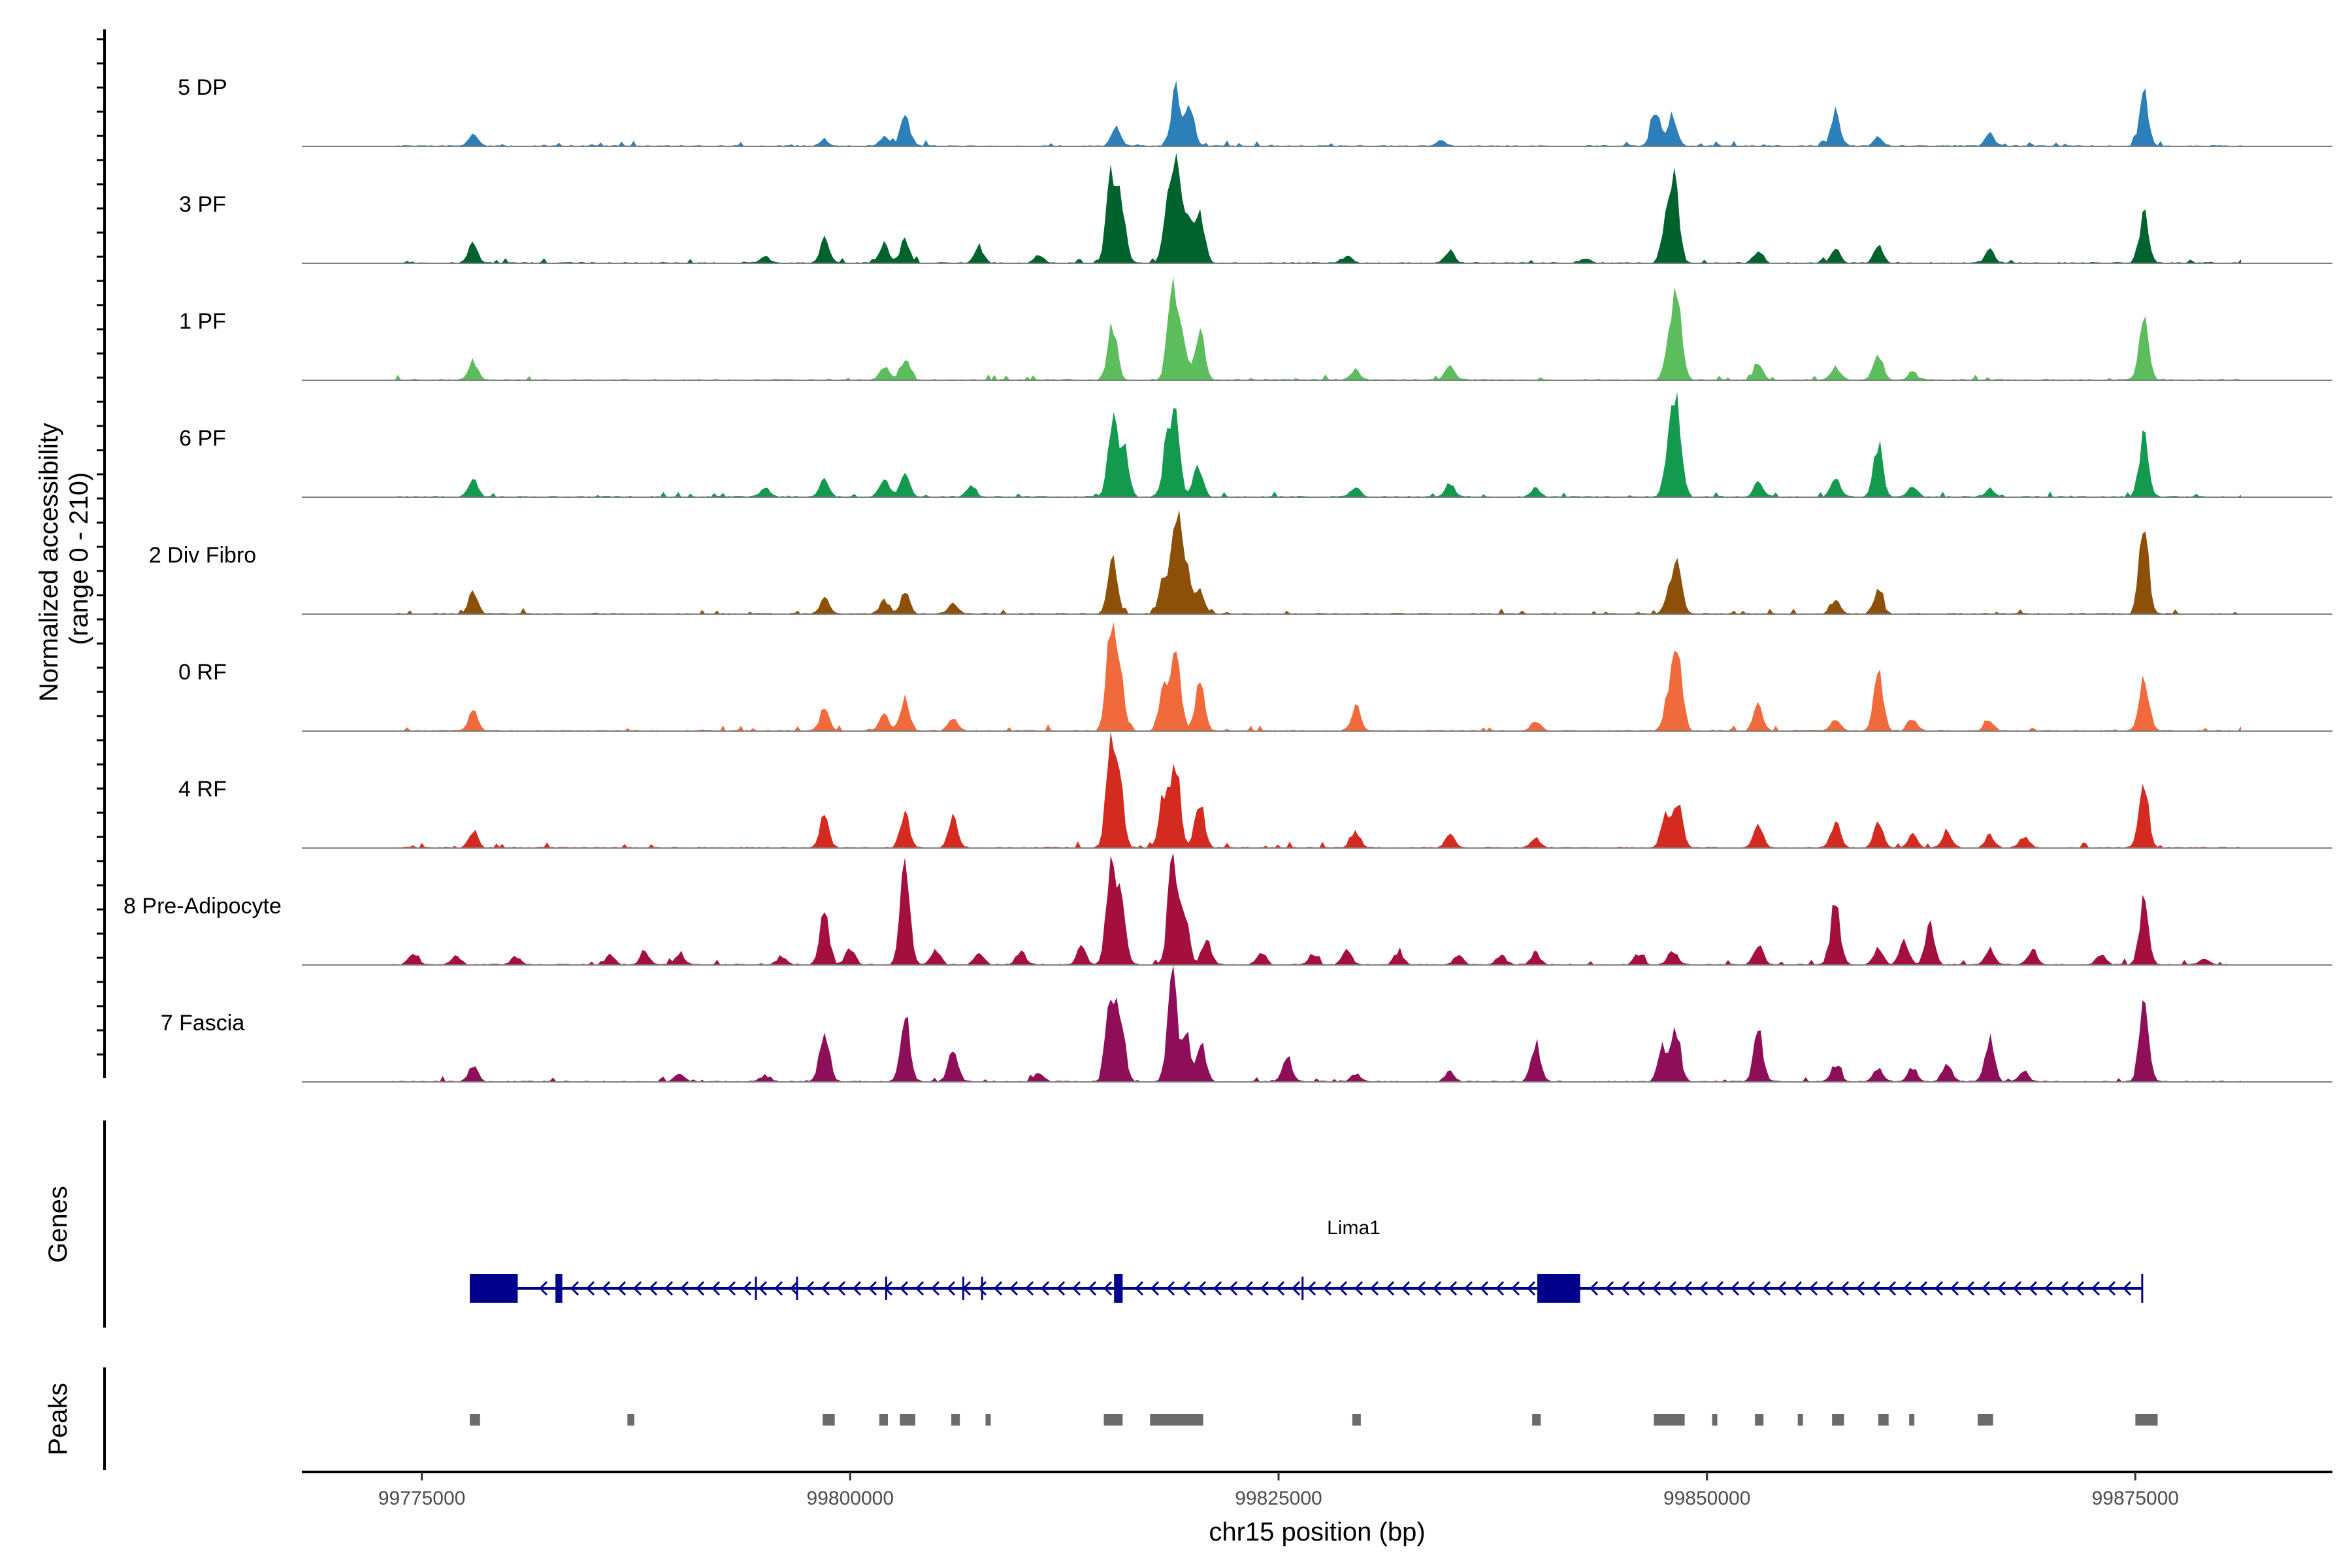 The height and width of the screenshot is (1568, 2352). I want to click on track-label-4: 2 Div Fibro, so click(202, 555).